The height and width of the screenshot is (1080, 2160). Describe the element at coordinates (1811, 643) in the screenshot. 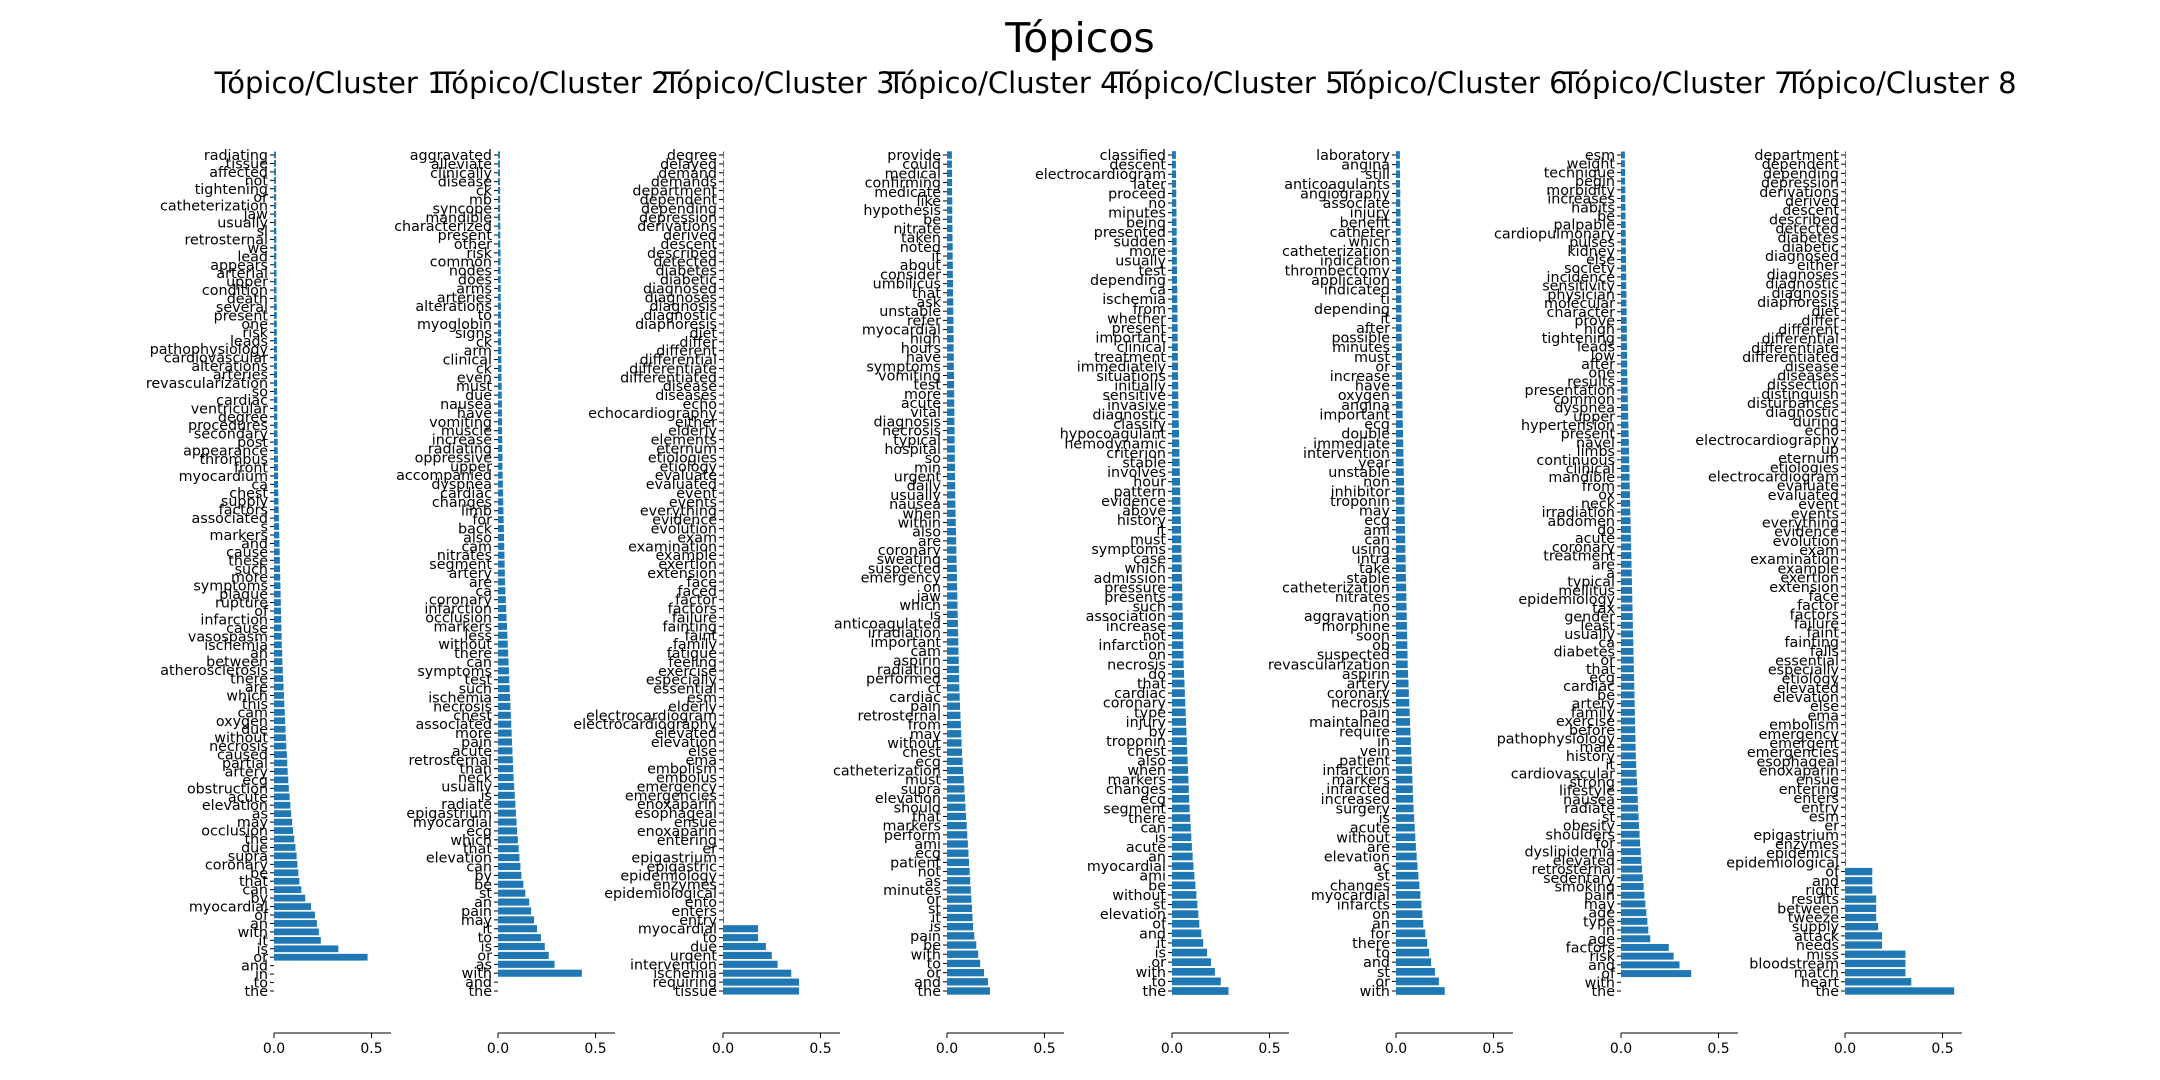

I see `y-tick-label: fainting` at that location.